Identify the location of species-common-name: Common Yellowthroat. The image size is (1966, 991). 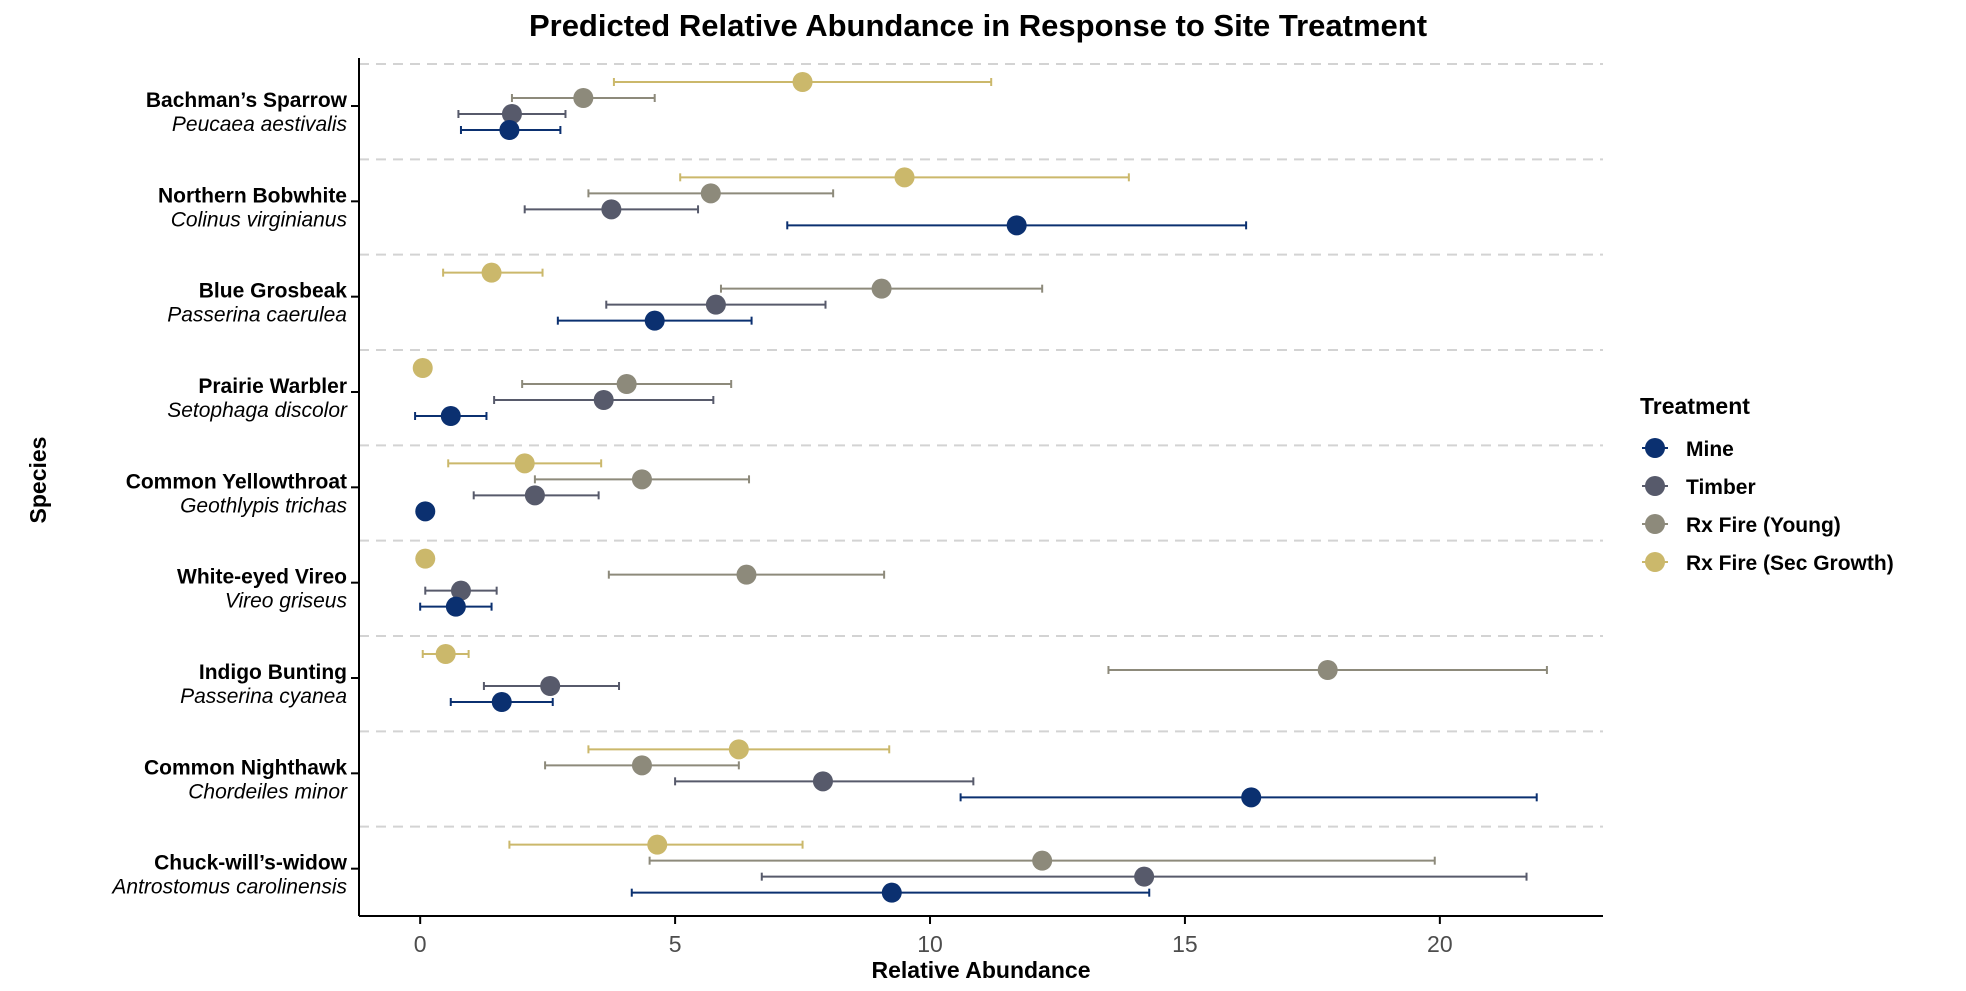
(236, 481).